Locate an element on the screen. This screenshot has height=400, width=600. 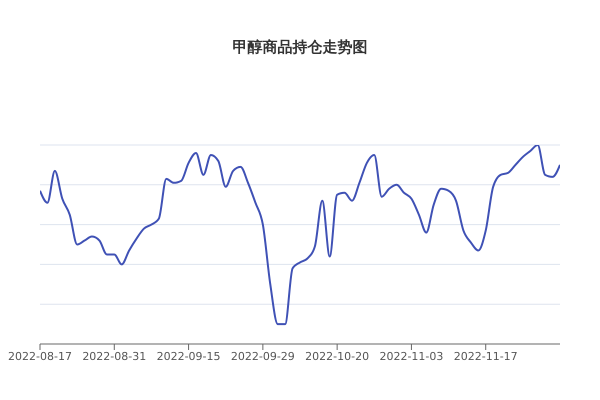
x-tick-label: 2022-11-03 is located at coordinates (411, 356).